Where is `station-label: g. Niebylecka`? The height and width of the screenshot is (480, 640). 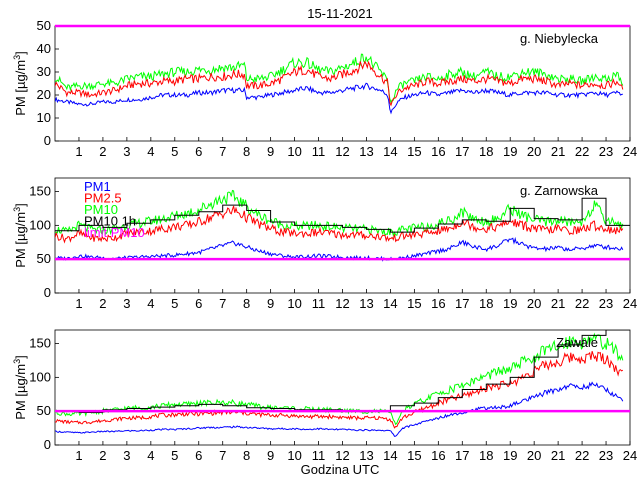
station-label: g. Niebylecka is located at coordinates (559, 38).